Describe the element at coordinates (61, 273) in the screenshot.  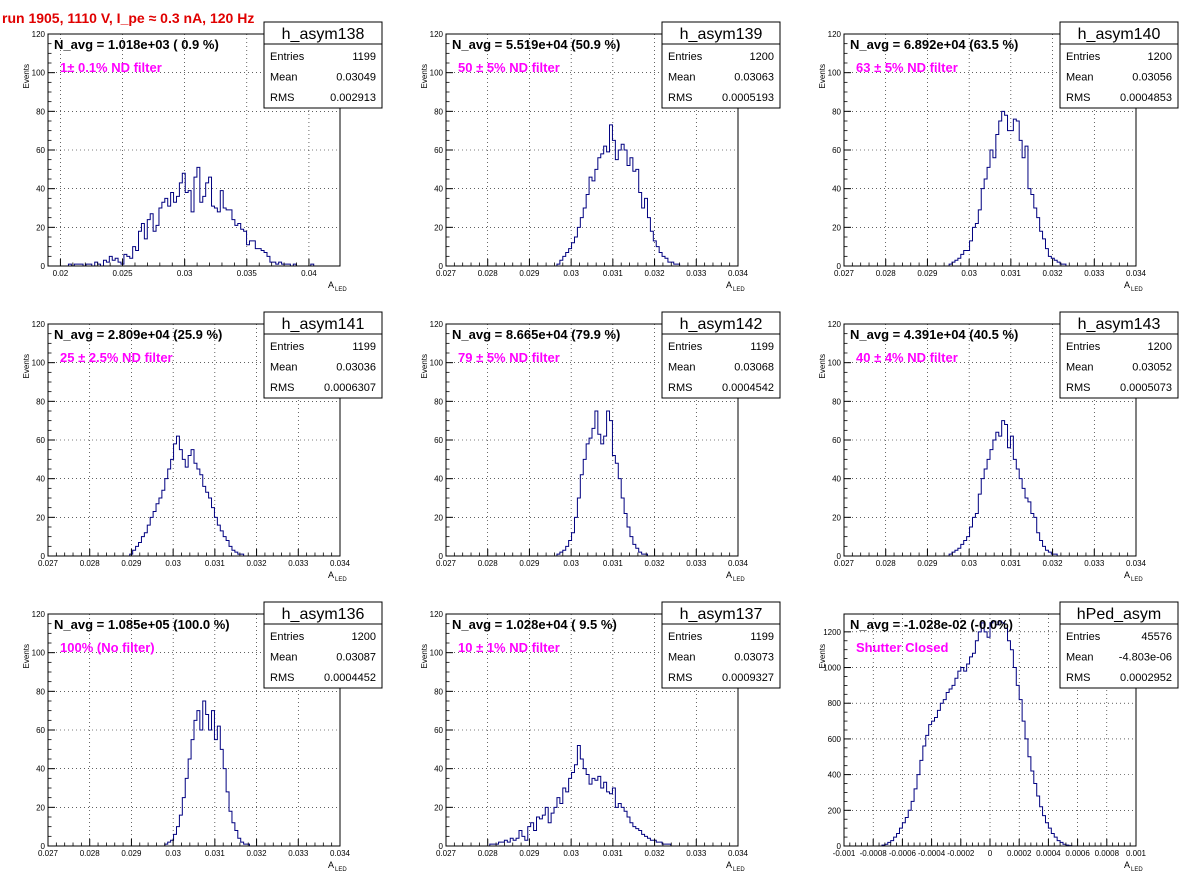
I see `x-tick-label: 0.02` at that location.